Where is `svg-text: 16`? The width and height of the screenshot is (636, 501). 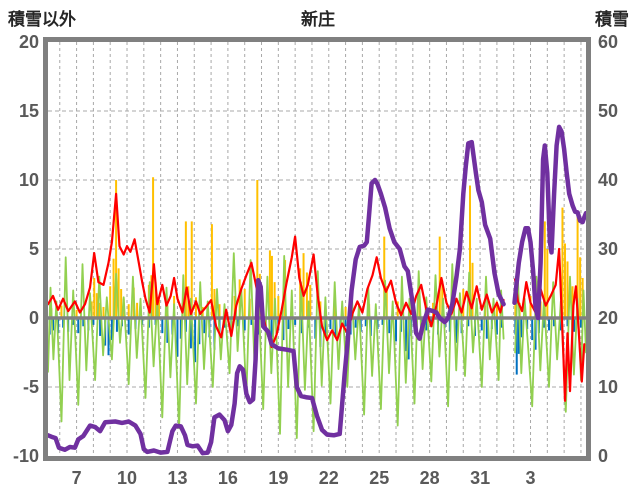 svg-text: 16 is located at coordinates (228, 478).